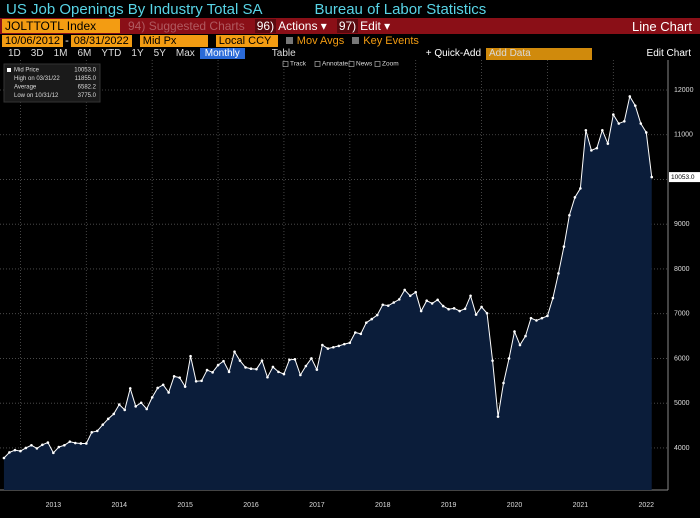  What do you see at coordinates (453, 53) in the screenshot?
I see `quick-add: + Quick-Add` at bounding box center [453, 53].